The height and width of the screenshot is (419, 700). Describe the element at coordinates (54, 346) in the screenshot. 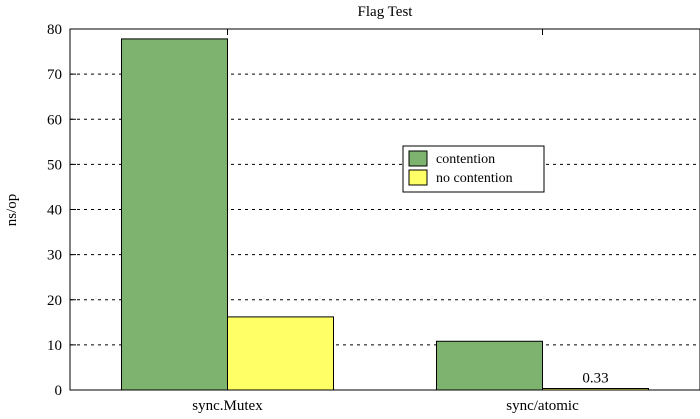

I see `y-tick-label: 10` at that location.